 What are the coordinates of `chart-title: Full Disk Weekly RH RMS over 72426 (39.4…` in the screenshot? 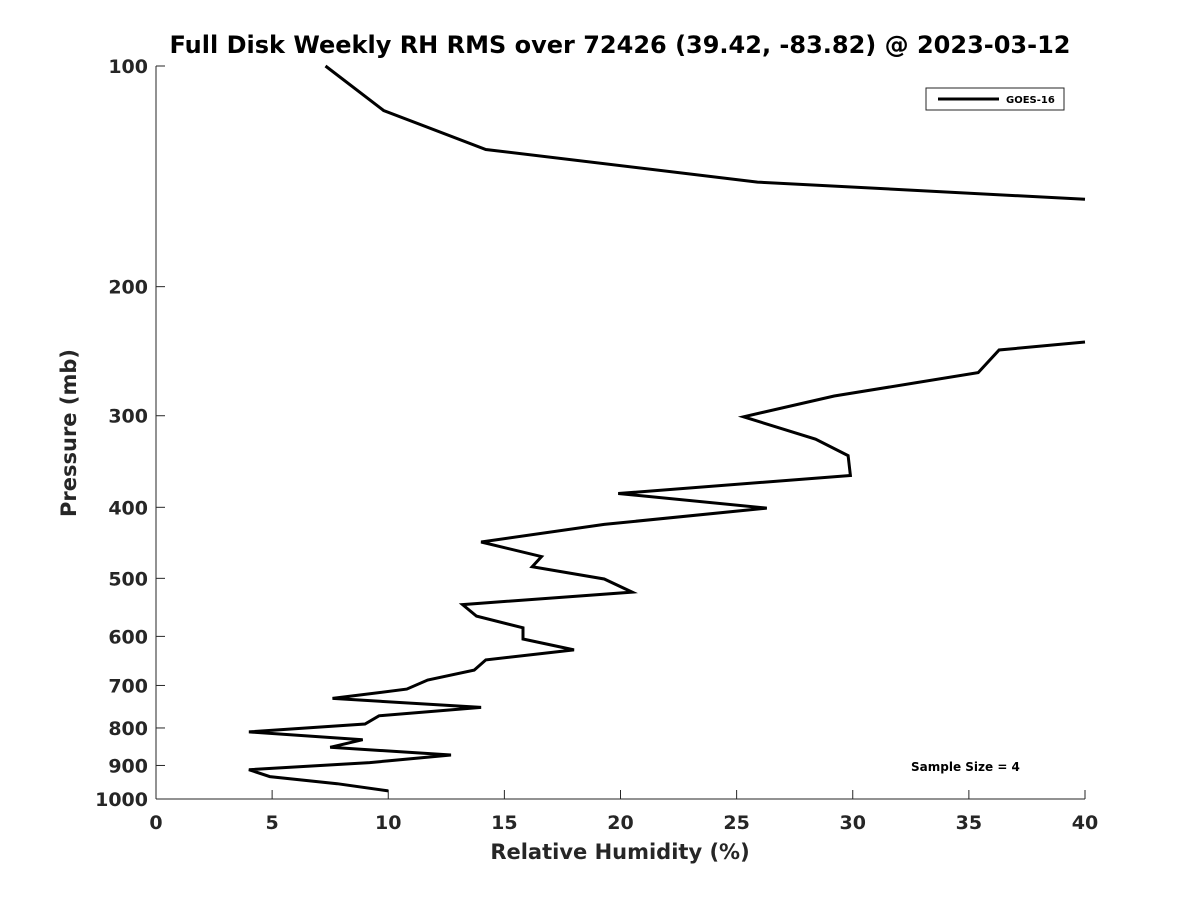 It's located at (619, 45).